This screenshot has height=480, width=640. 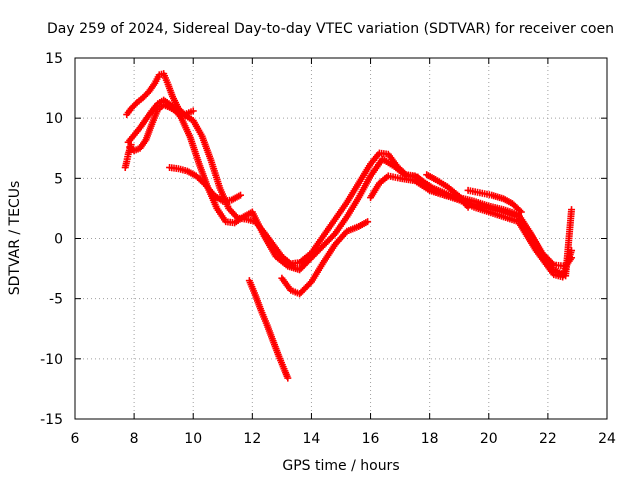 I want to click on x-tick-label: 6, so click(x=75, y=439).